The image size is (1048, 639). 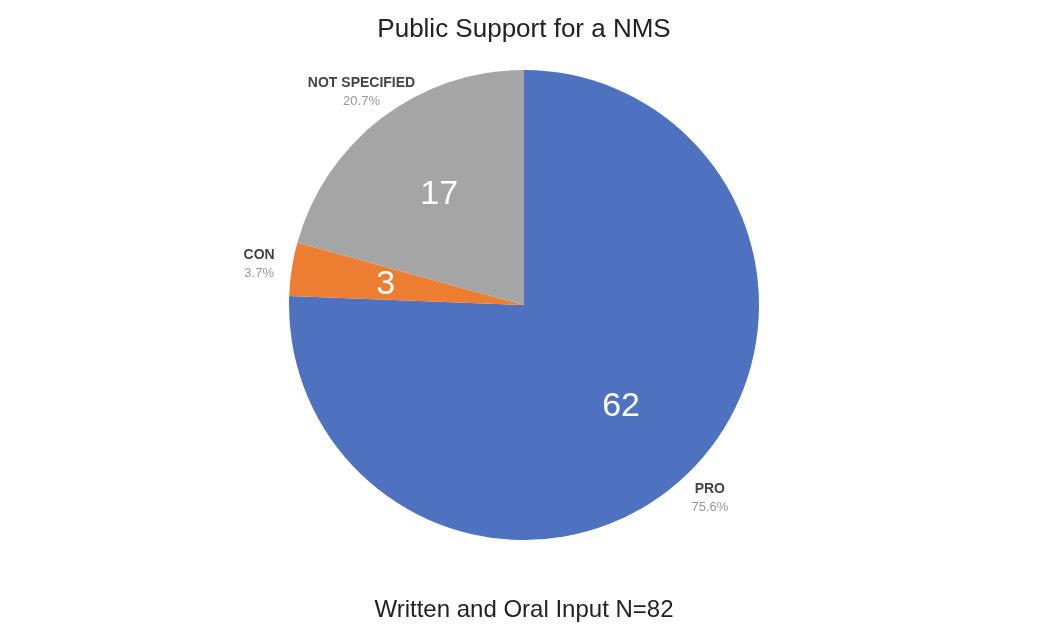 I want to click on slice-label: CON, so click(x=259, y=254).